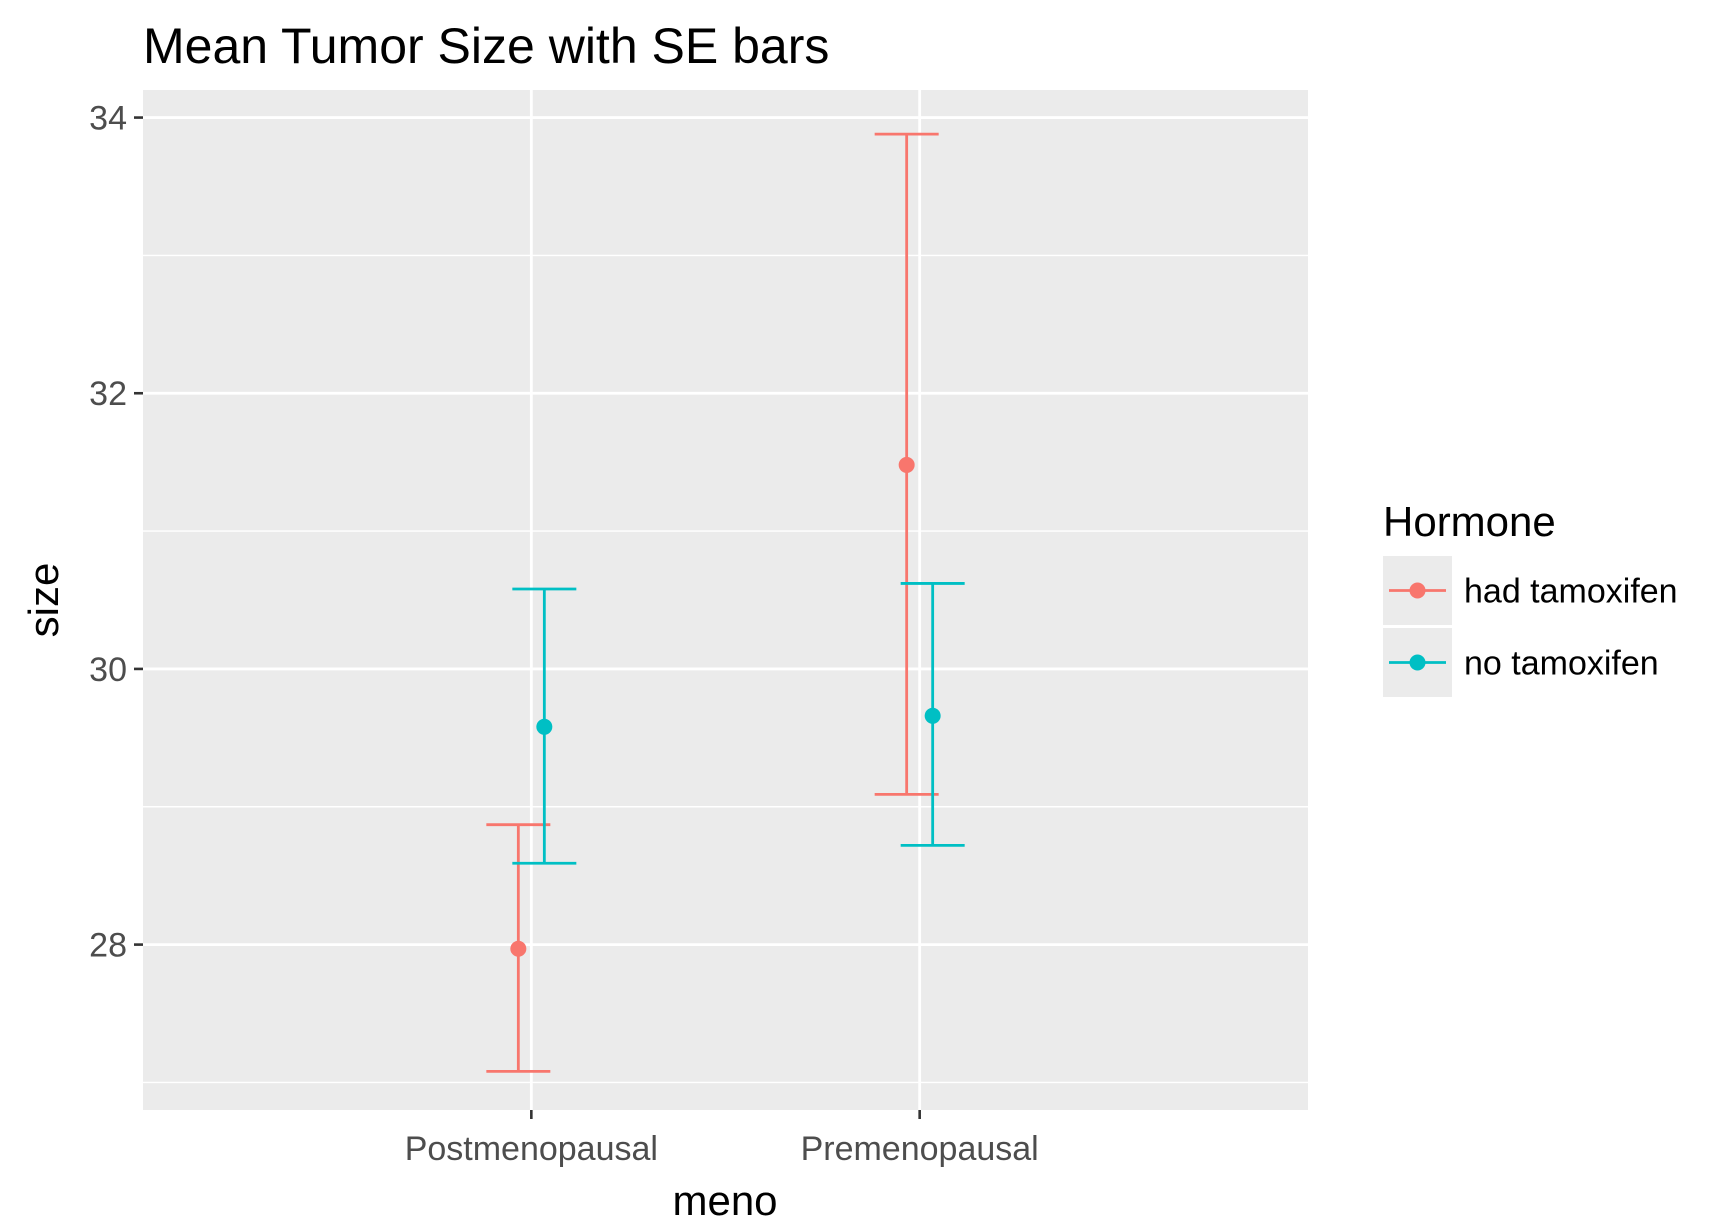 The height and width of the screenshot is (1225, 1721). I want to click on y-tick-label: 28, so click(108, 946).